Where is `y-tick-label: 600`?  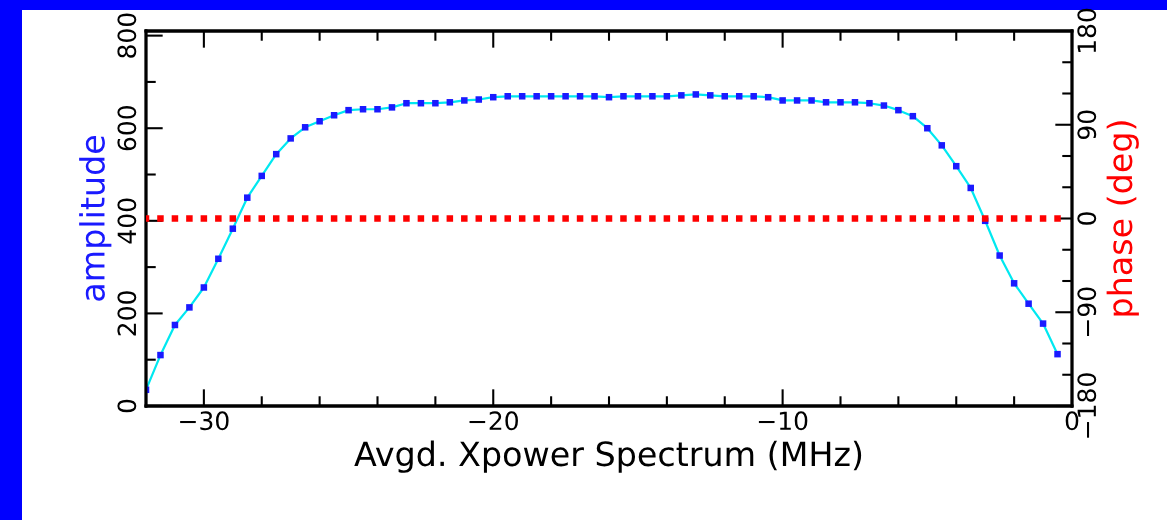
y-tick-label: 600 is located at coordinates (127, 128).